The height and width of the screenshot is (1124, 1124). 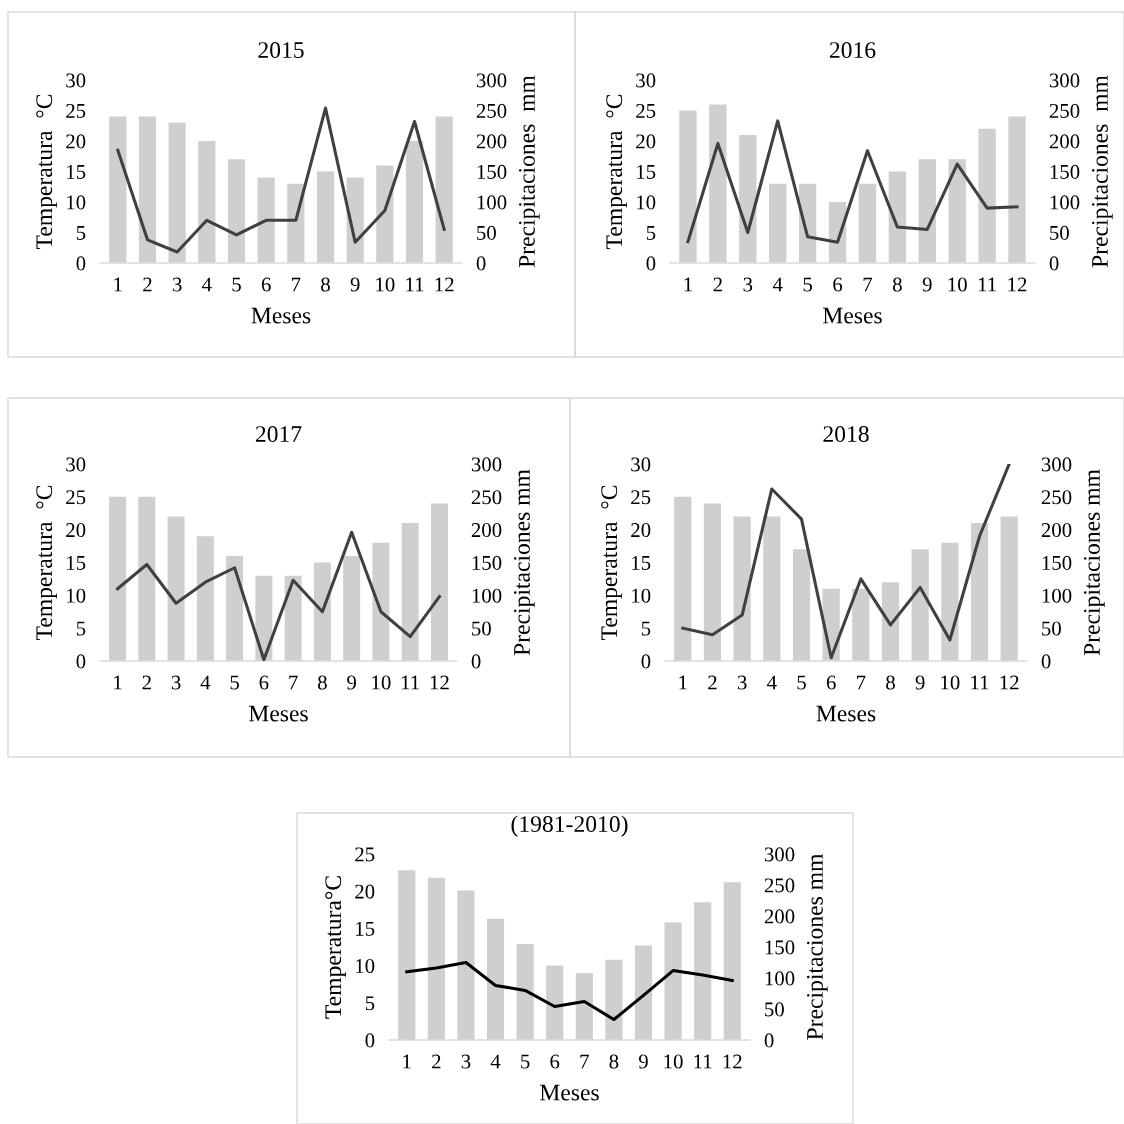 I want to click on y2-tick-label: 150, so click(x=1065, y=171).